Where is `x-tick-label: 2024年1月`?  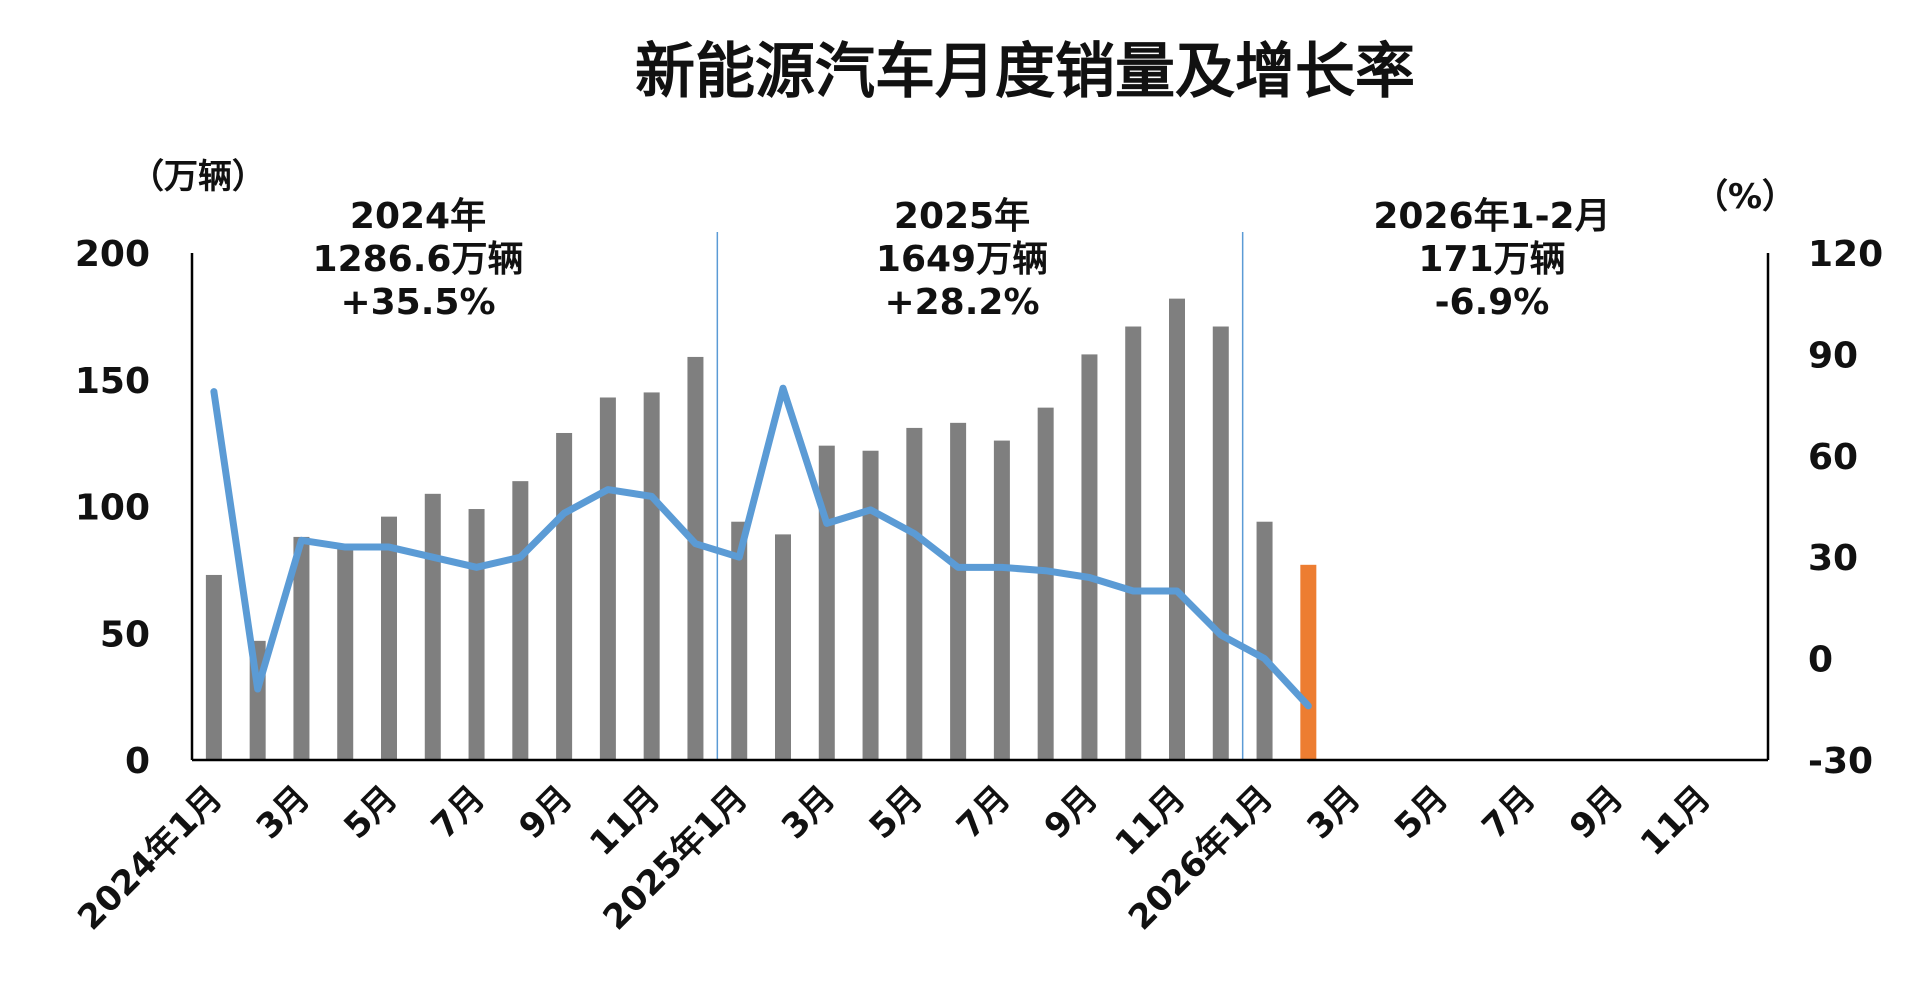
x-tick-label: 2024年1月 is located at coordinates (150, 858).